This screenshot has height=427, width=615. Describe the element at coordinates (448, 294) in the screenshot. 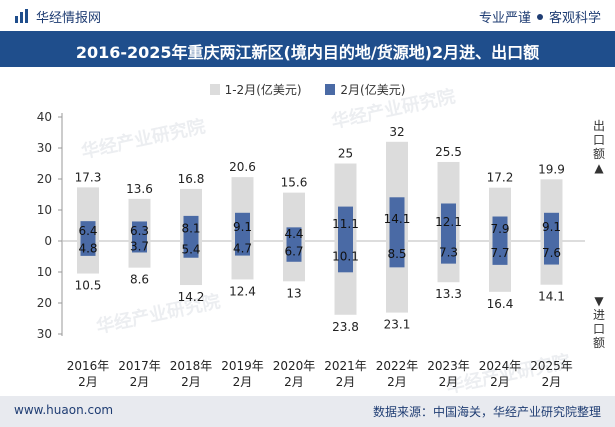

I see `ytd-import-label: 13.3` at that location.